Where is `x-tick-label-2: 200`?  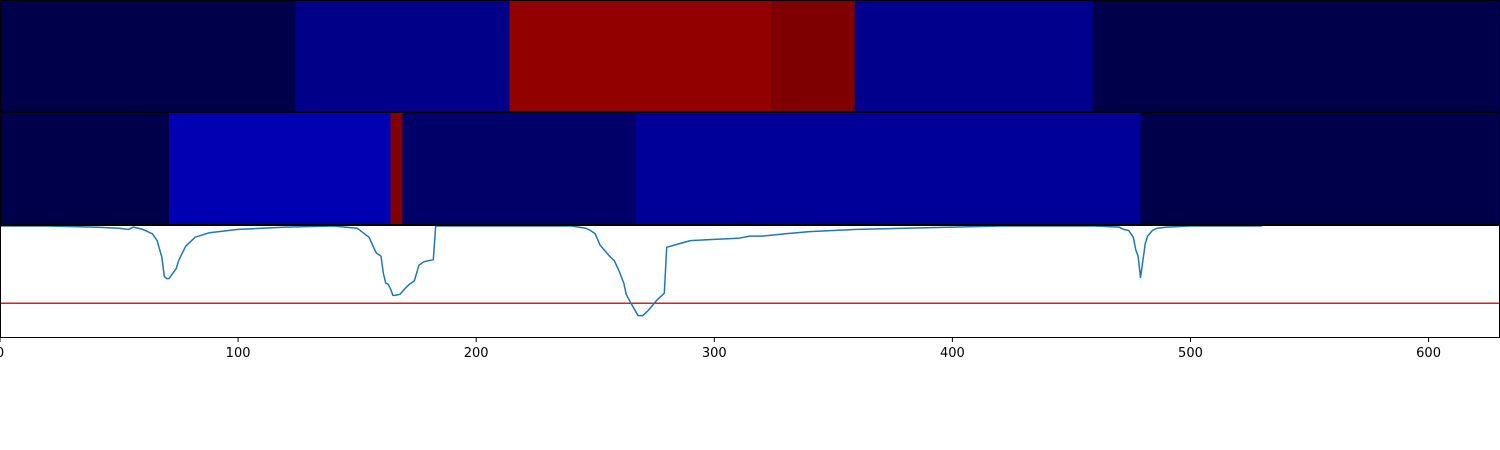
x-tick-label-2: 200 is located at coordinates (476, 353).